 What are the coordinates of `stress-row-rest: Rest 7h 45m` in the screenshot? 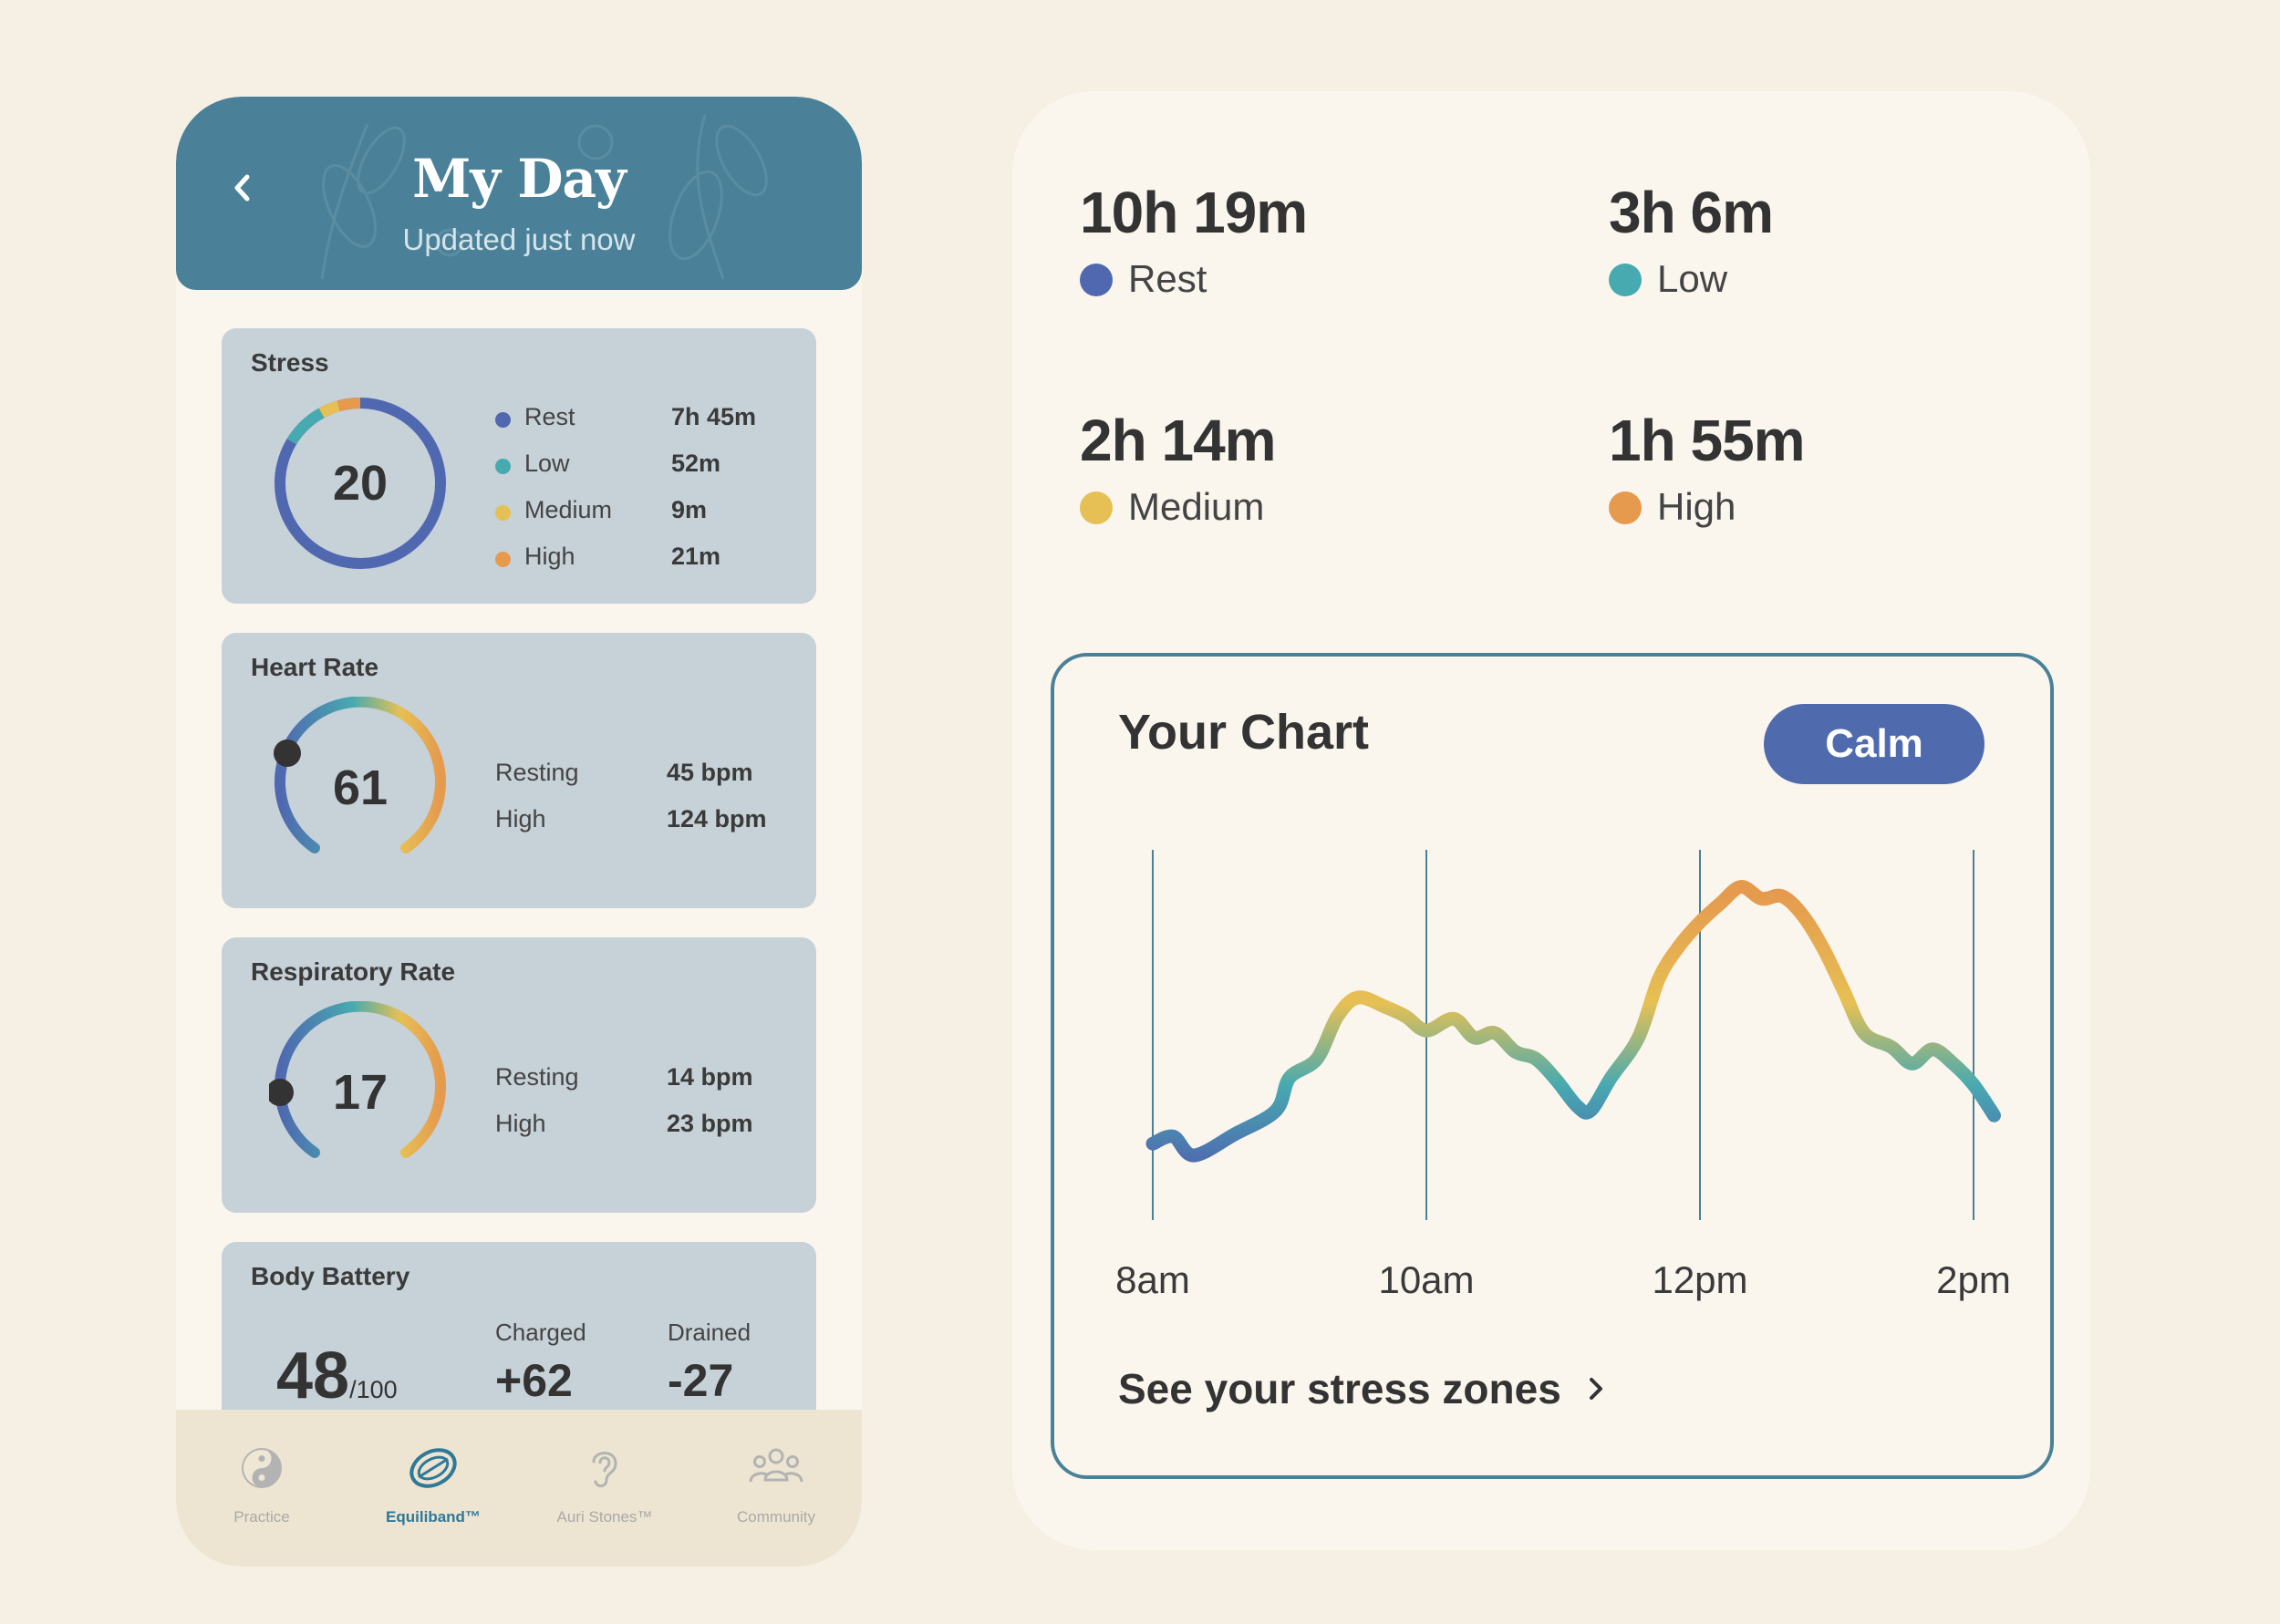 It's located at (646, 427).